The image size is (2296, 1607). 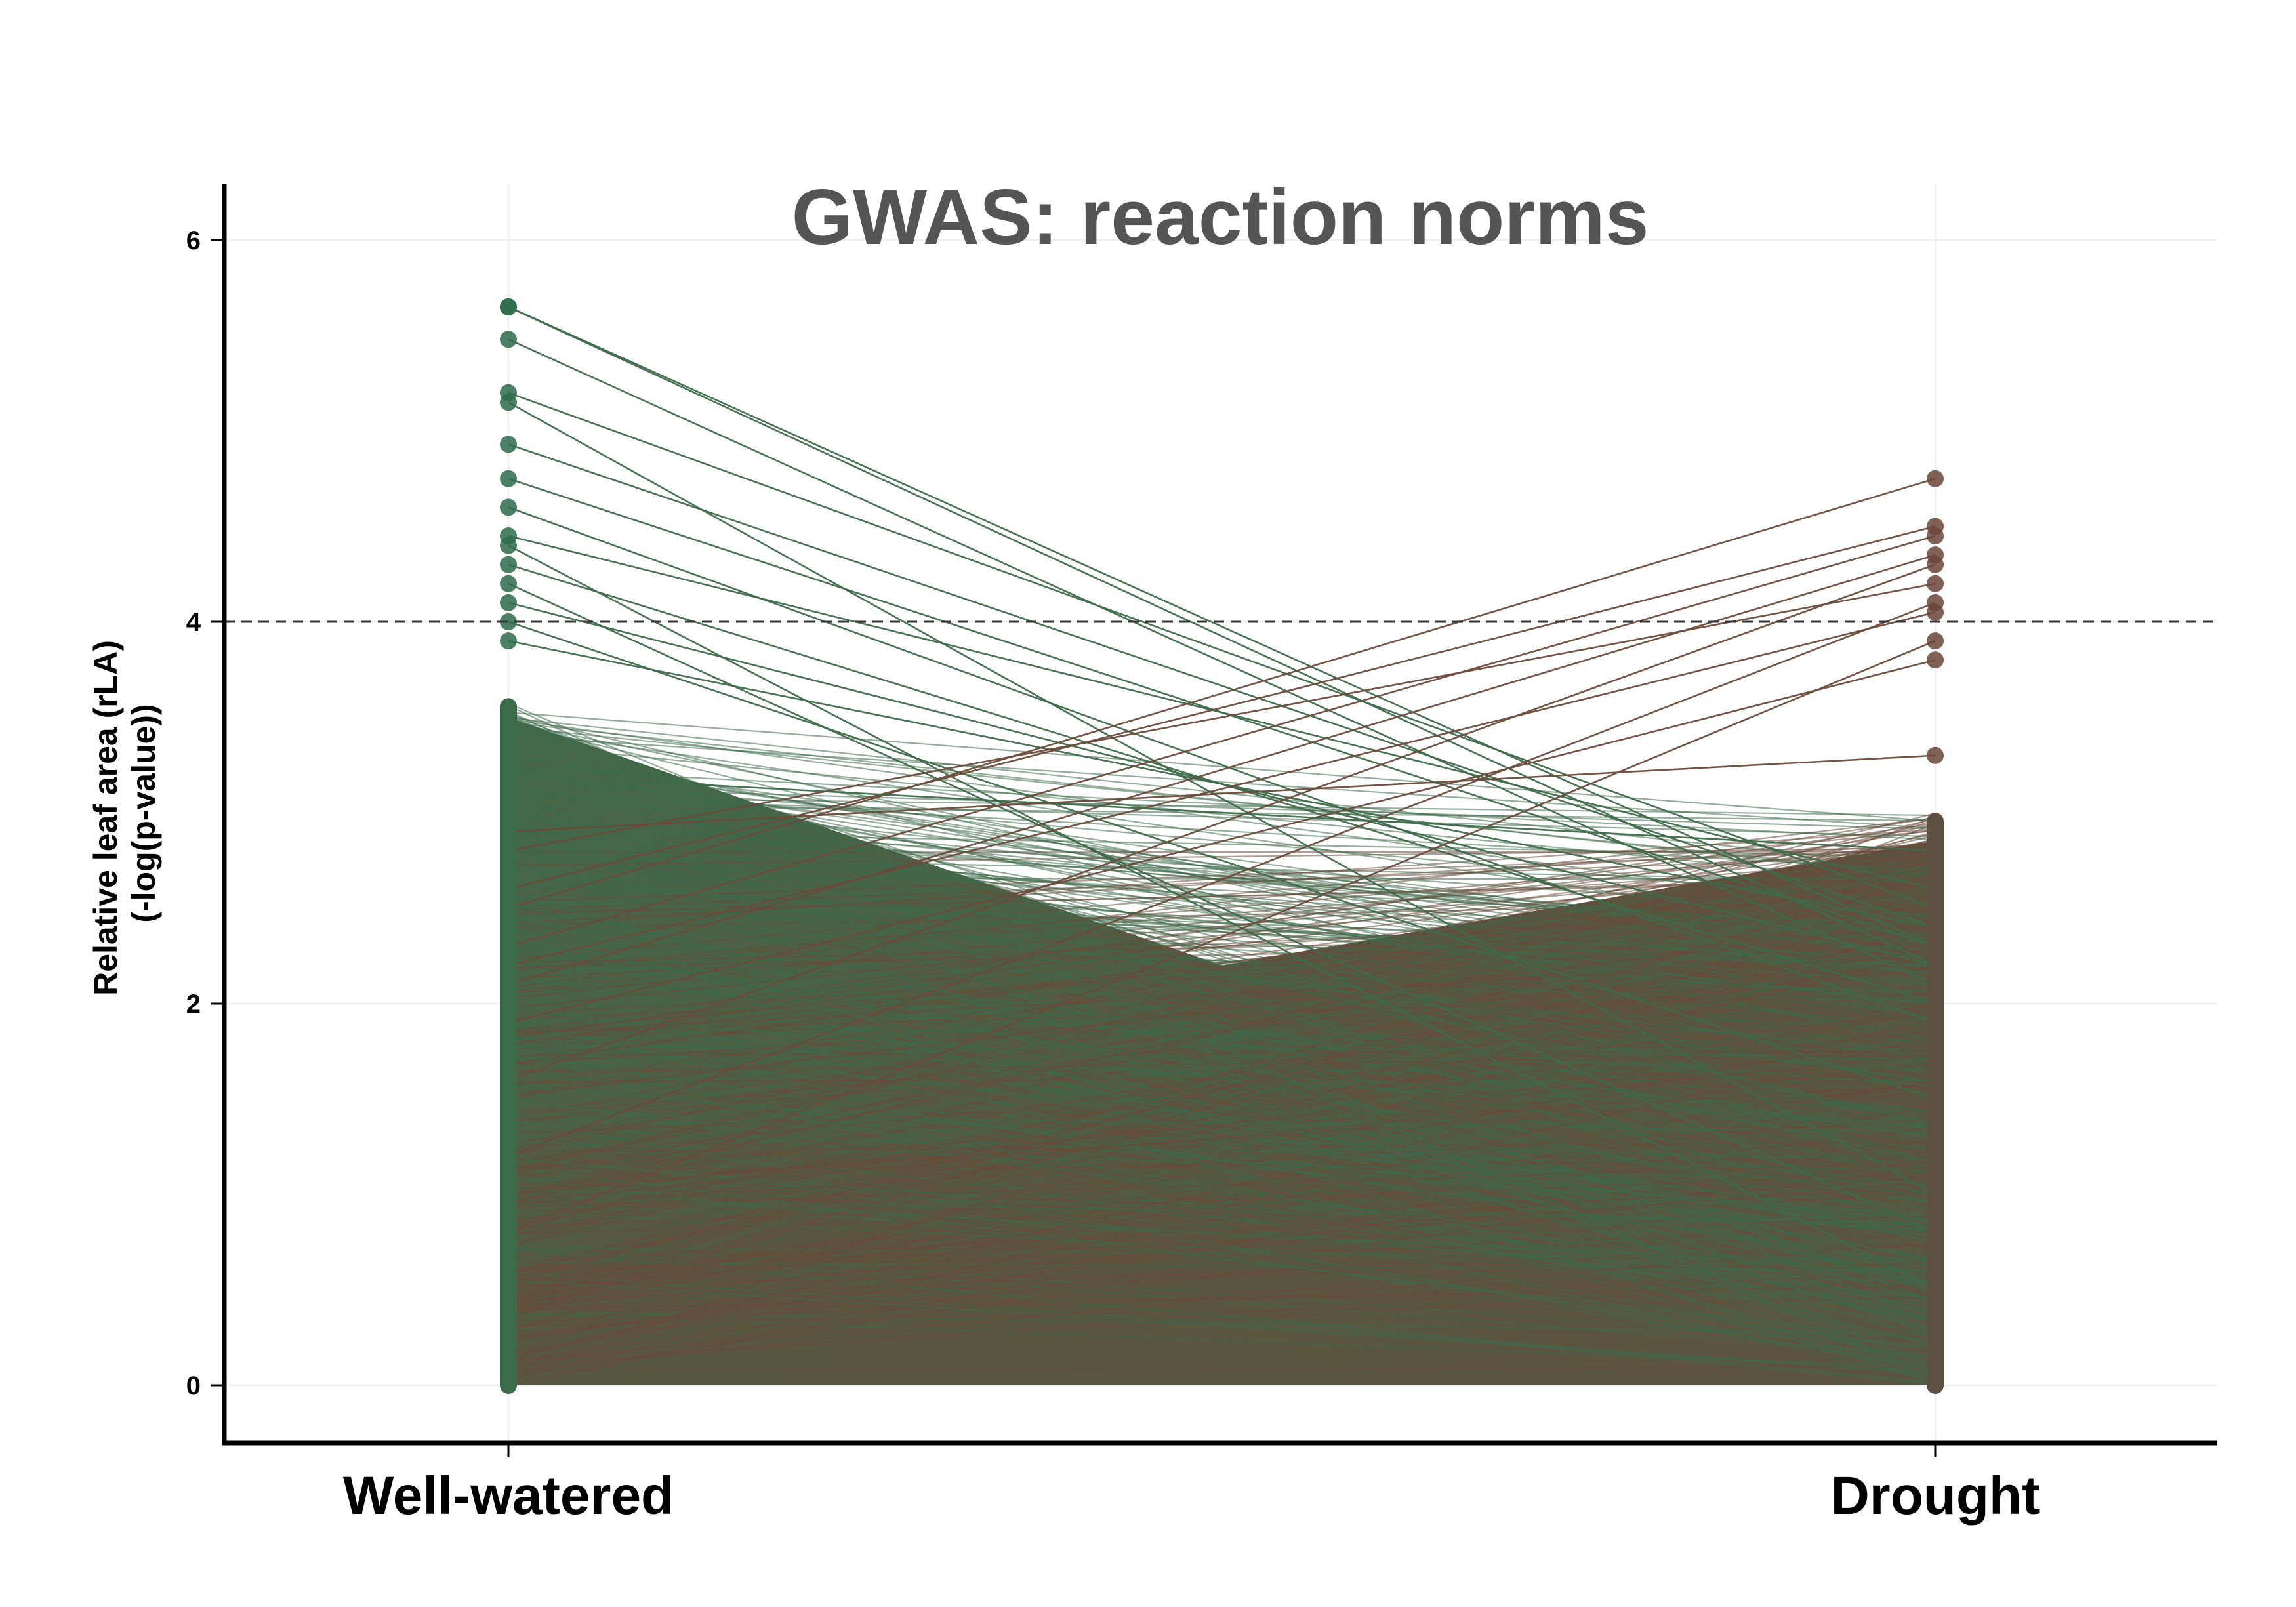 I want to click on chart-title: GWAS: reaction norms, so click(x=1220, y=217).